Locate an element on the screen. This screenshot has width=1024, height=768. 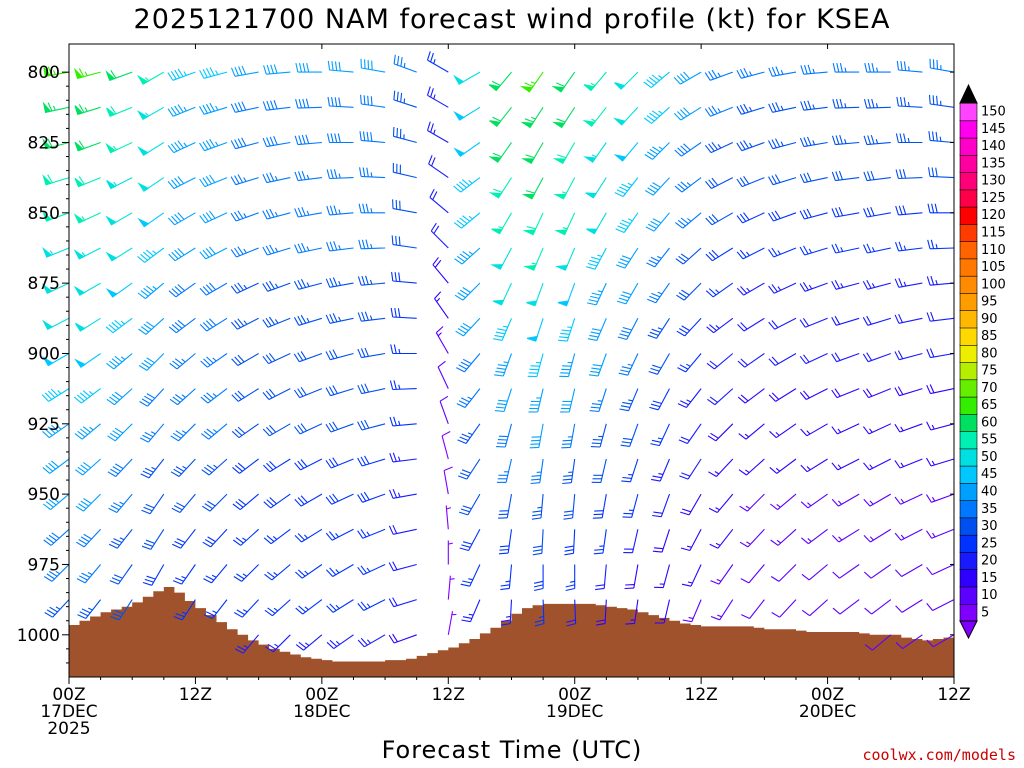
colorbar-label: 90 is located at coordinates (989, 319).